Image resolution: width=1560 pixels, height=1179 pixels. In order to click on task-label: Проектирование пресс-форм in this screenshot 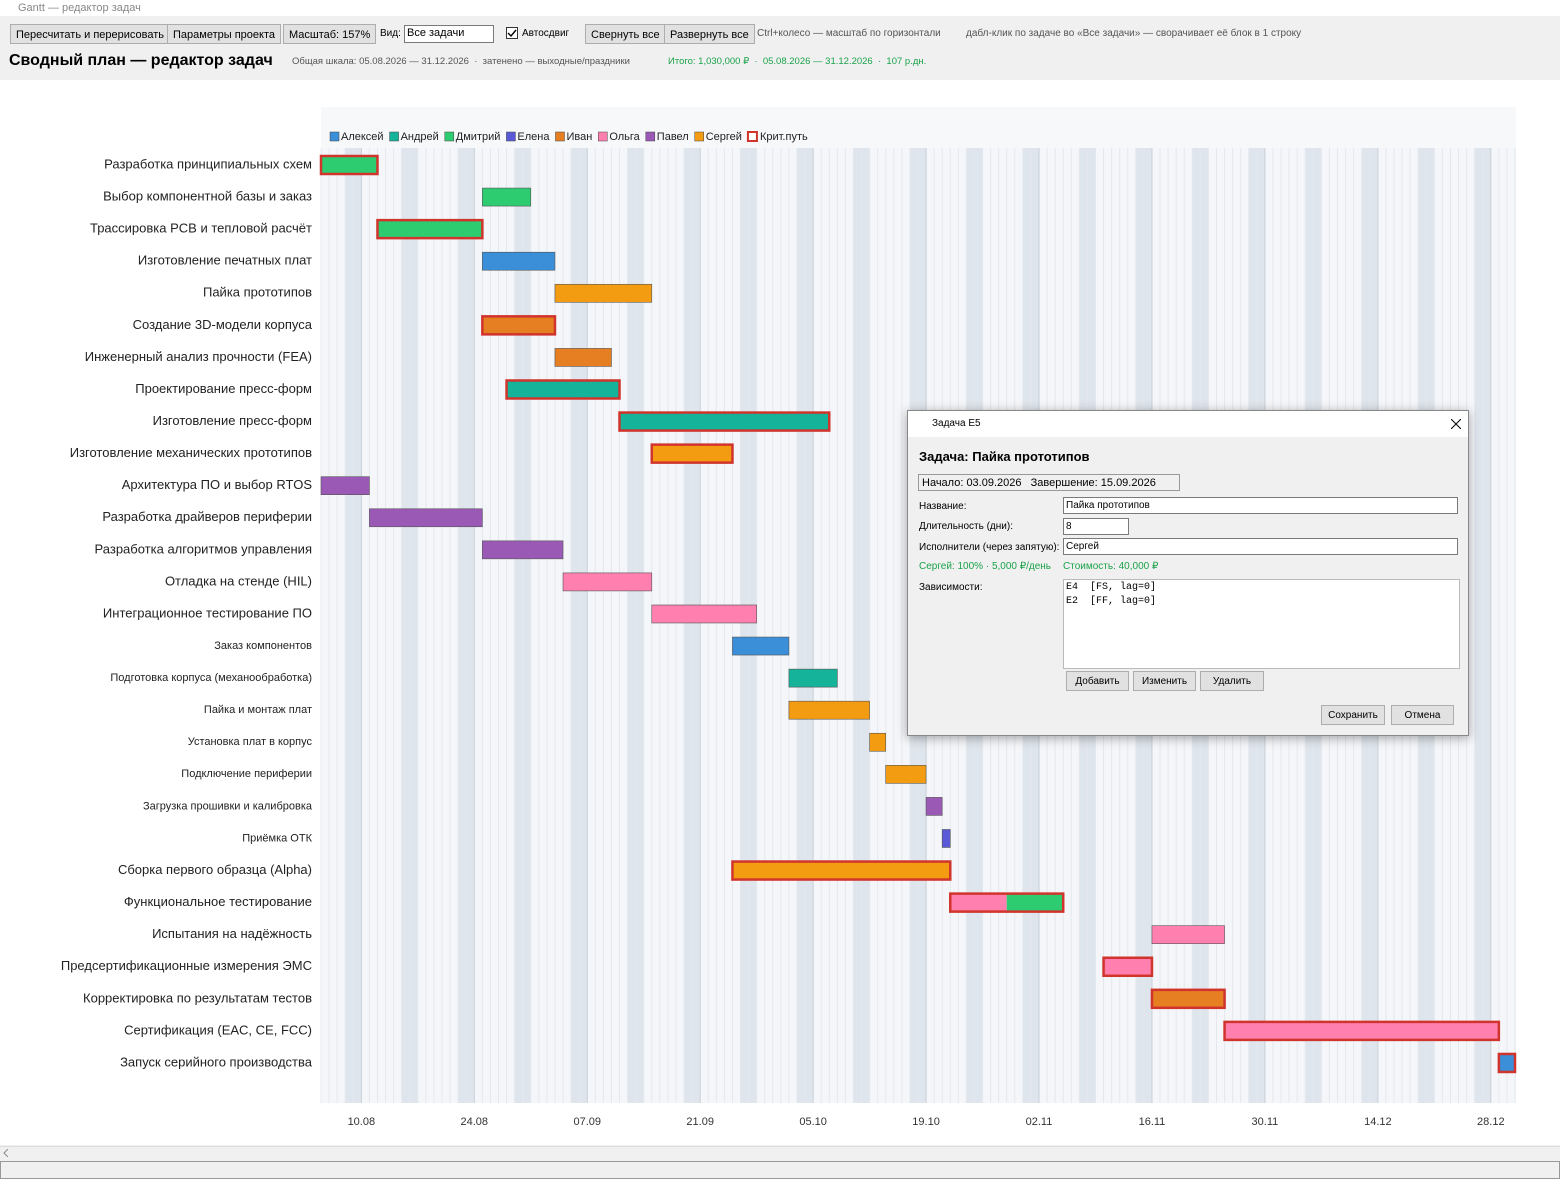, I will do `click(223, 388)`.